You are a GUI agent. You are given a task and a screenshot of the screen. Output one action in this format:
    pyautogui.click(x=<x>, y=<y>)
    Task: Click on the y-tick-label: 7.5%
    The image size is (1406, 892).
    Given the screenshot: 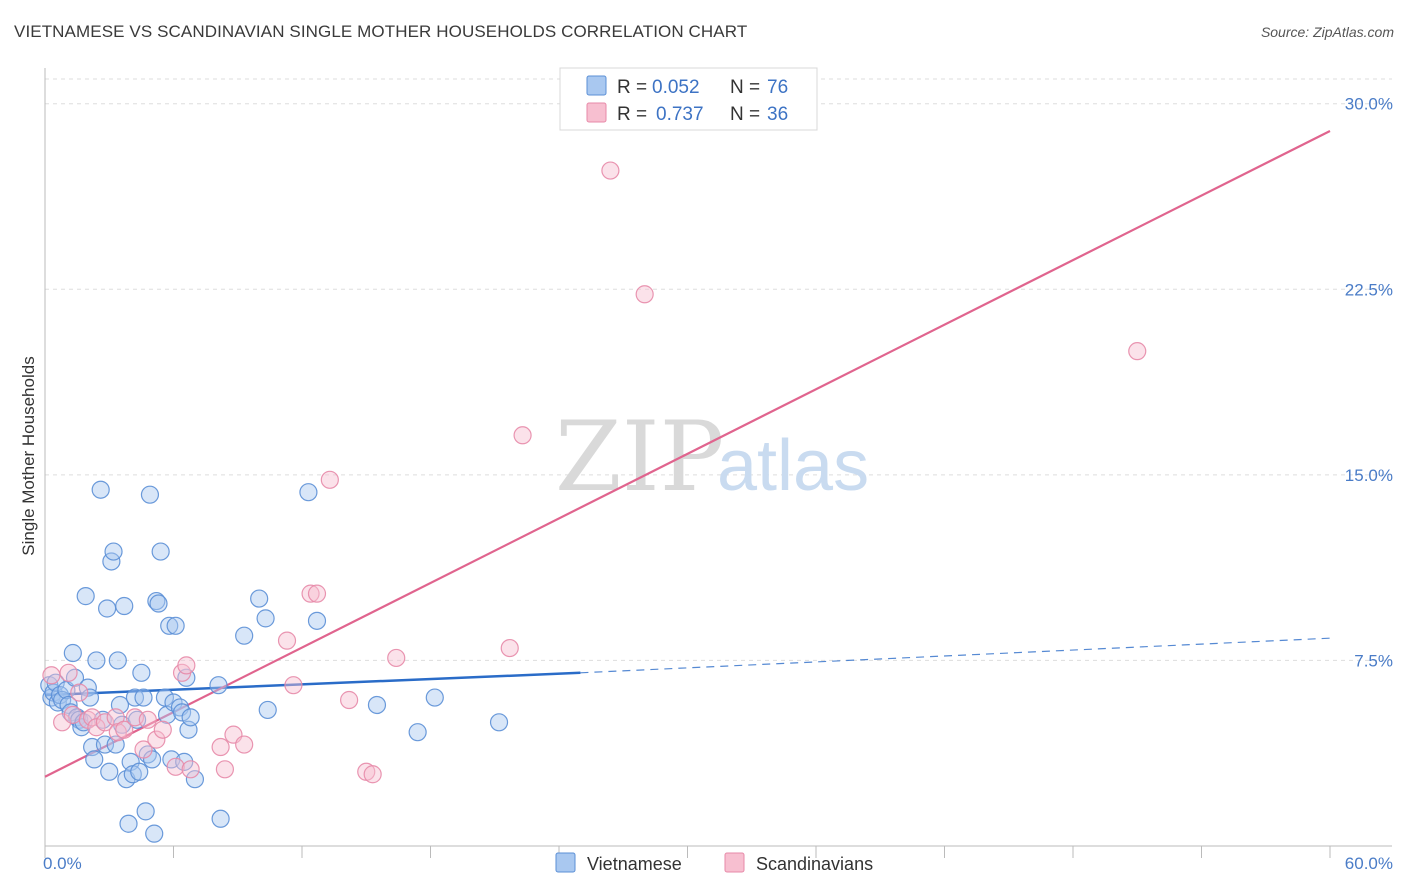 What is the action you would take?
    pyautogui.click(x=1373, y=660)
    